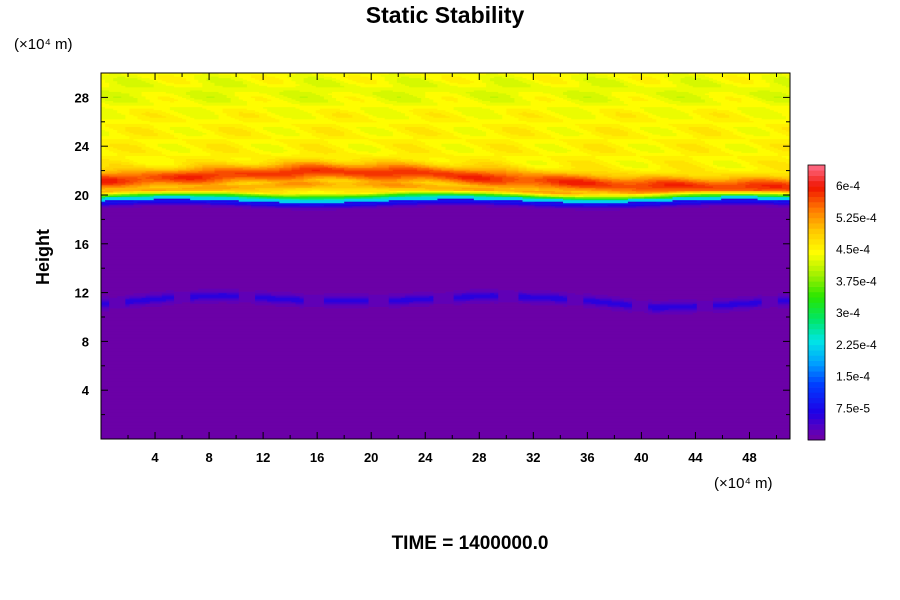  Describe the element at coordinates (816, 326) in the screenshot. I see `colorbar-swatch` at that location.